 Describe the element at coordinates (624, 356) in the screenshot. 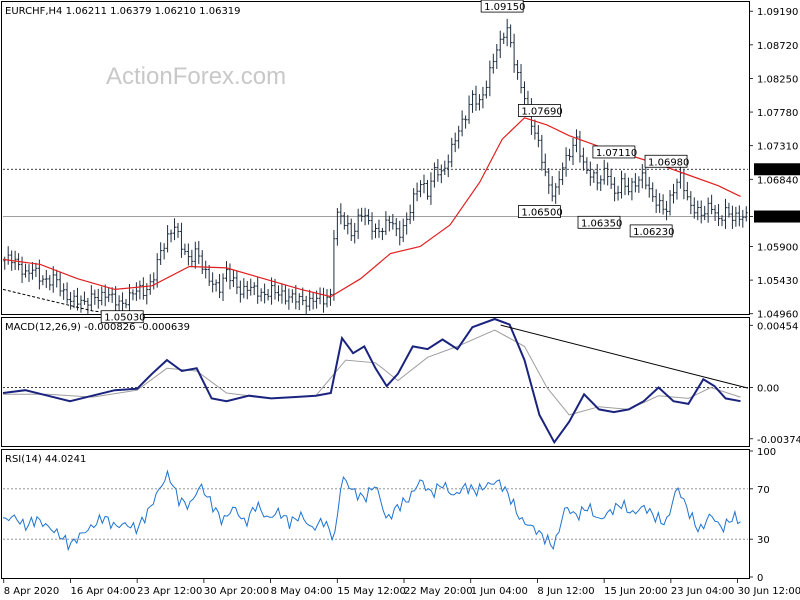

I see `macd-trendline` at that location.